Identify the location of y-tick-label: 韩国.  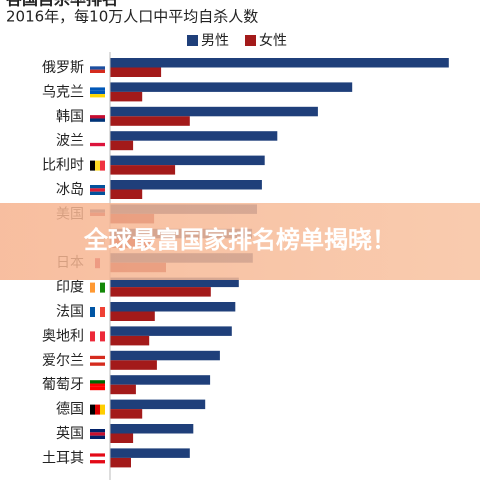
(70, 117).